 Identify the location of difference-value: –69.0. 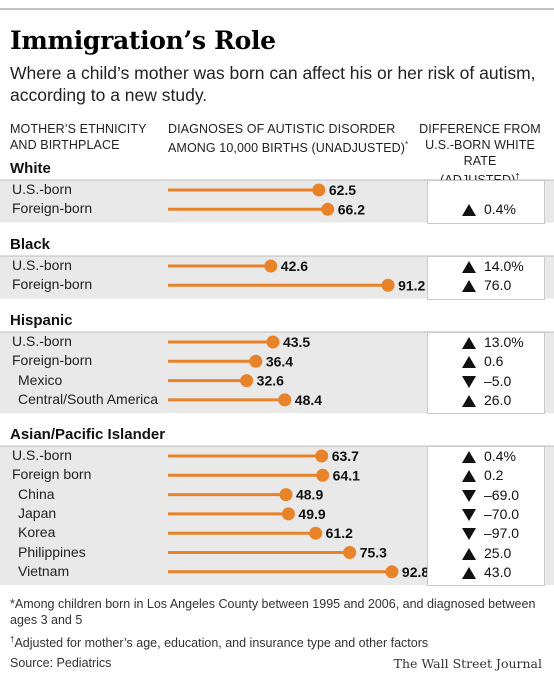
(502, 494).